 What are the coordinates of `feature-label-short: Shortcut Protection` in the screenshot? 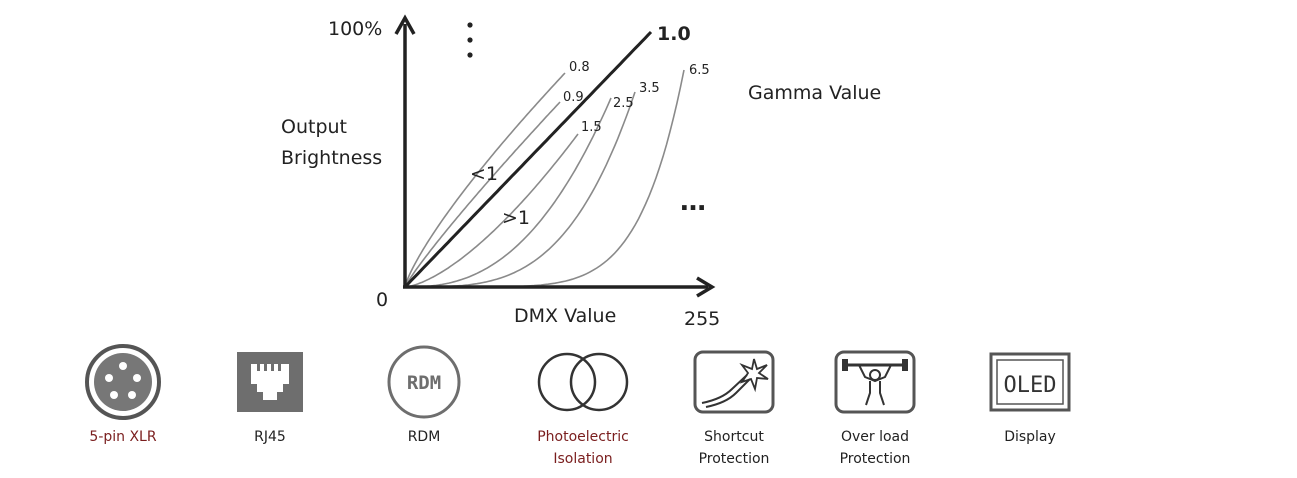 It's located at (734, 448).